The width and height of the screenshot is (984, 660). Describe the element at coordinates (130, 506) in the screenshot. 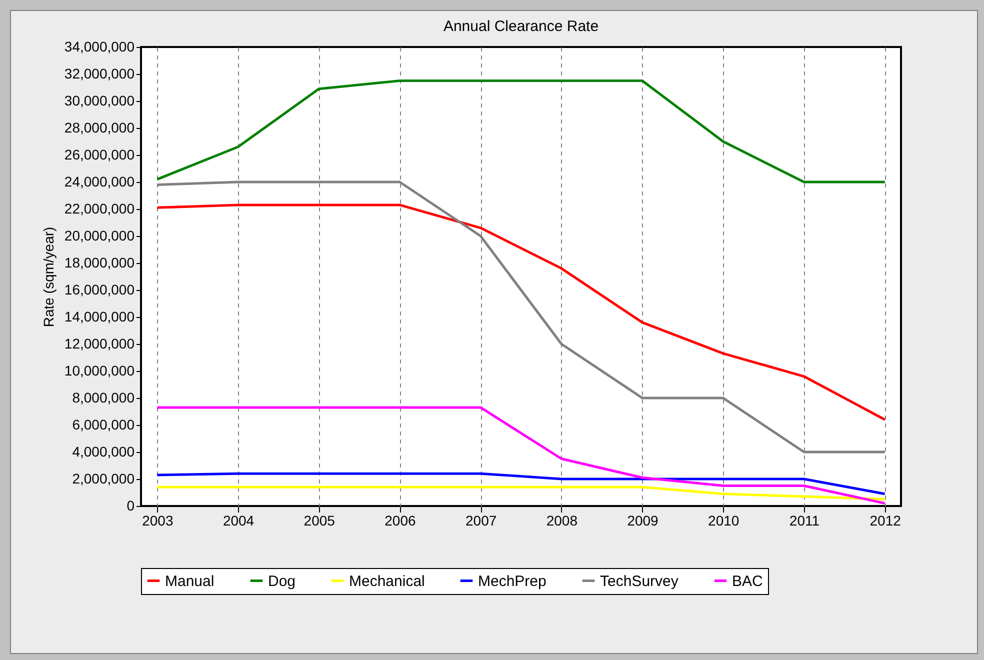

I see `y-tick-label: 0` at that location.